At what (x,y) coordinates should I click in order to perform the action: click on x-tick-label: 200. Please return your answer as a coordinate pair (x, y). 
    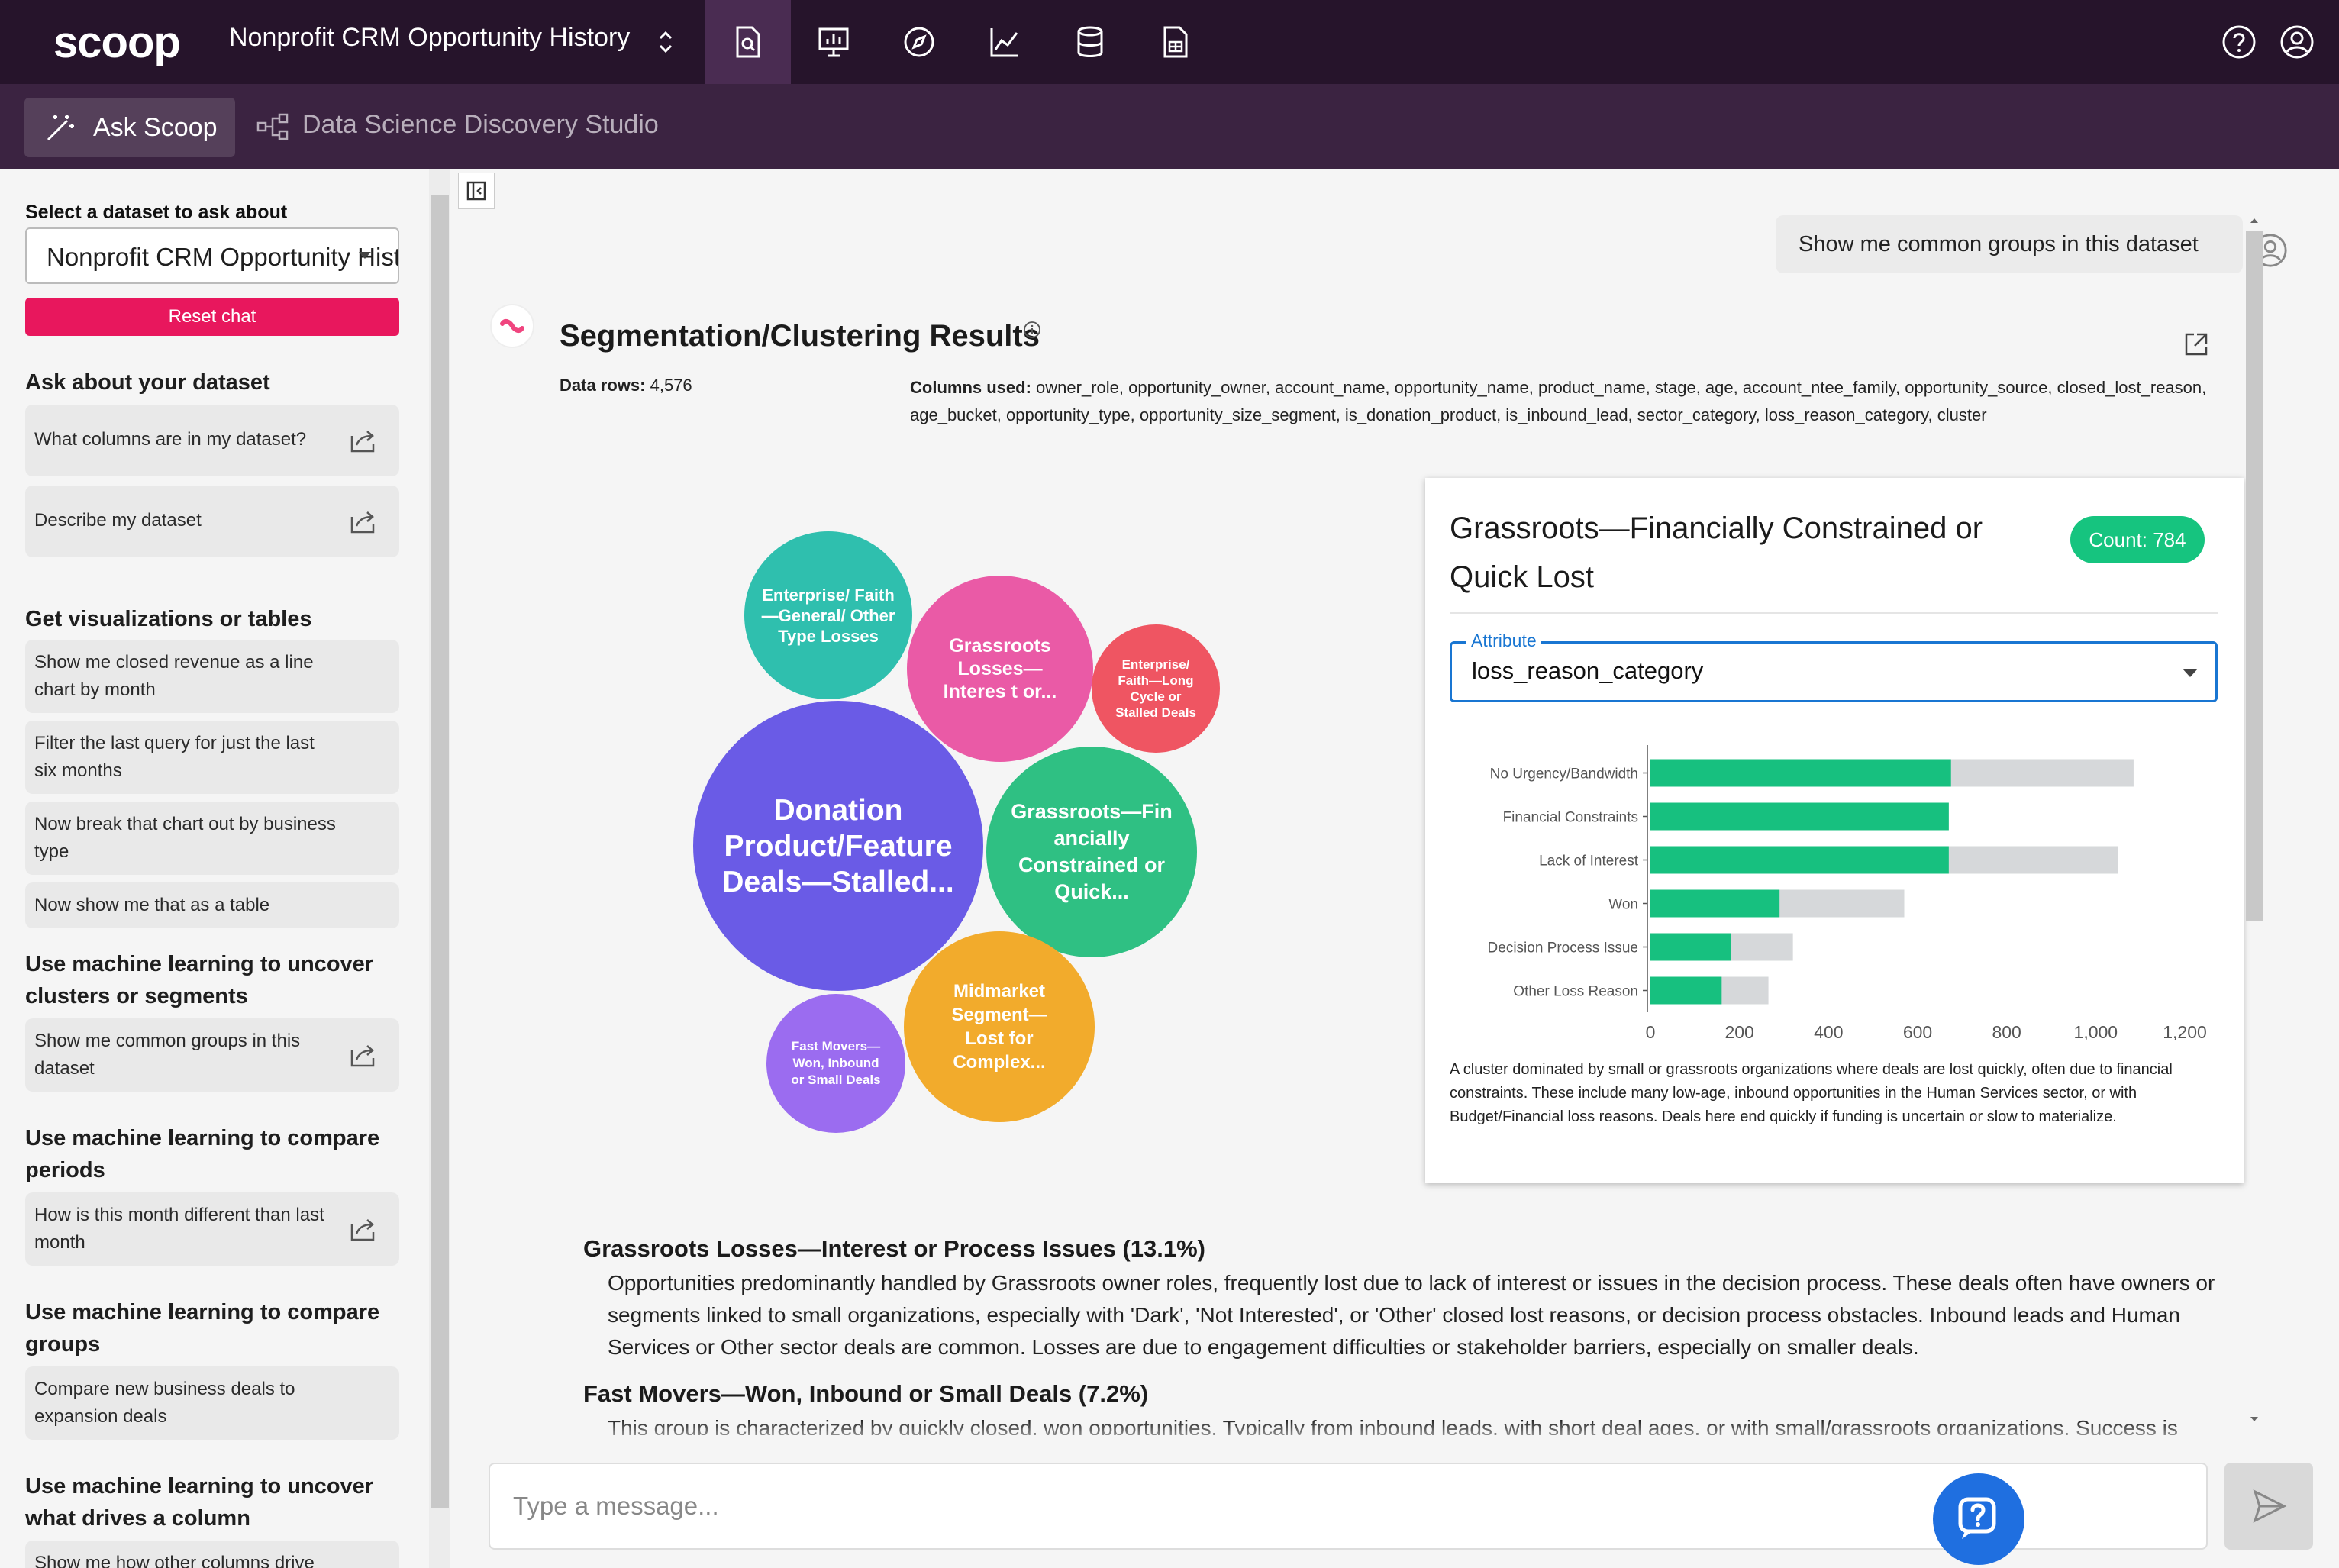
    Looking at the image, I should click on (1738, 1032).